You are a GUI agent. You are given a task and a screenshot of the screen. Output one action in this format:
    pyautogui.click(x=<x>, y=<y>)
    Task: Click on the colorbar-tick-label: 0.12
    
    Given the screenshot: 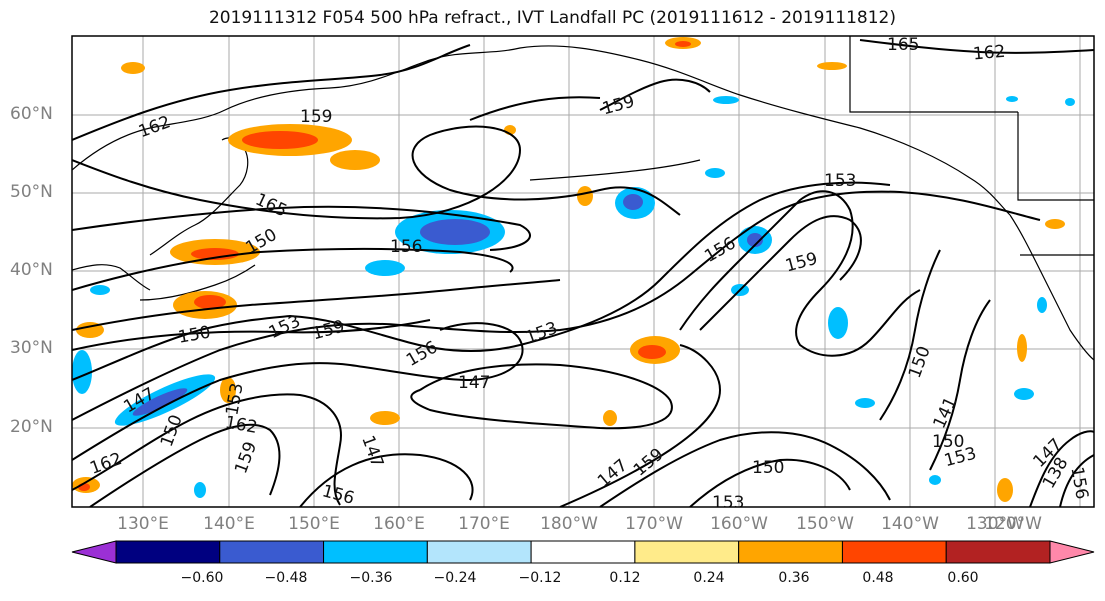 What is the action you would take?
    pyautogui.click(x=625, y=578)
    